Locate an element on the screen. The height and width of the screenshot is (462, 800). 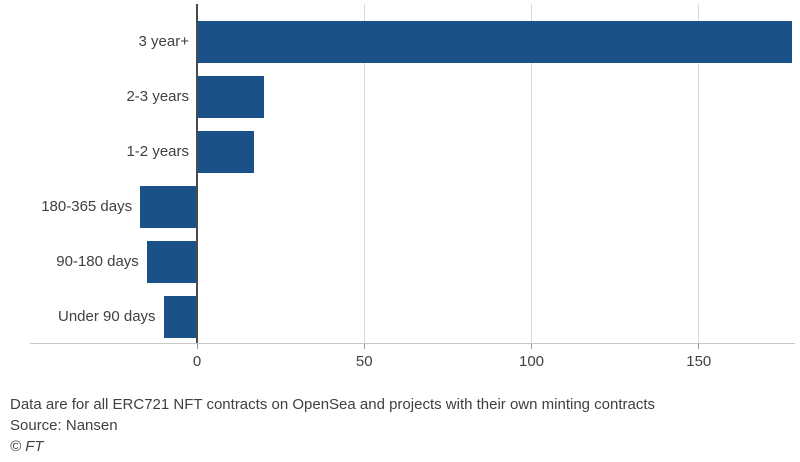
x-tick-label: 0 is located at coordinates (197, 361).